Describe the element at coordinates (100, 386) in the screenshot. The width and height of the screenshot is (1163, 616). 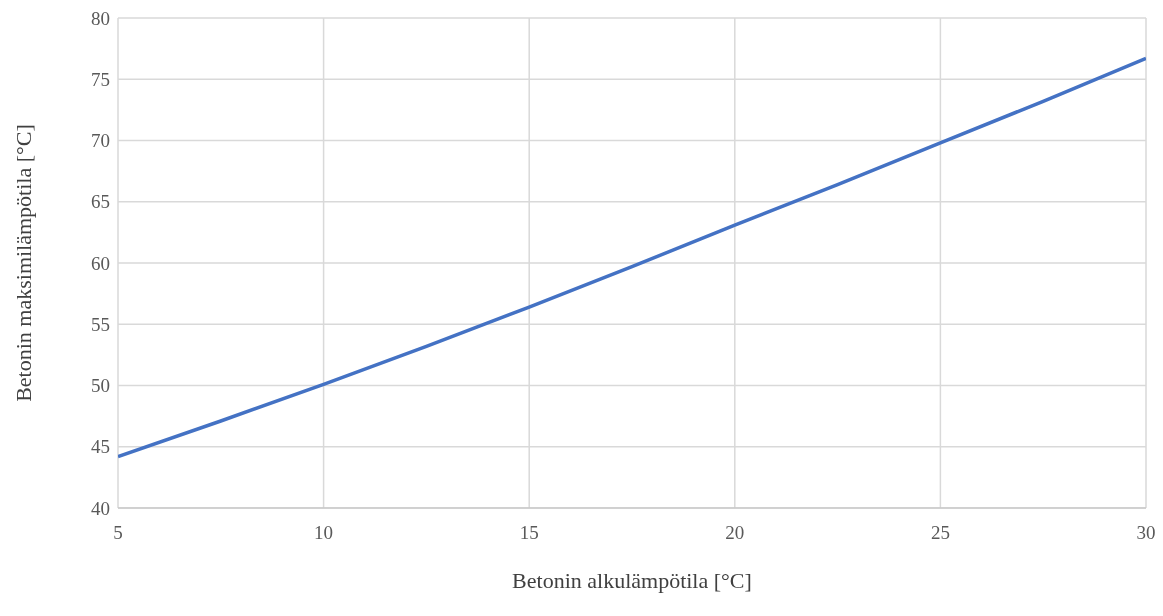
I see `y-tick-label: 50` at that location.